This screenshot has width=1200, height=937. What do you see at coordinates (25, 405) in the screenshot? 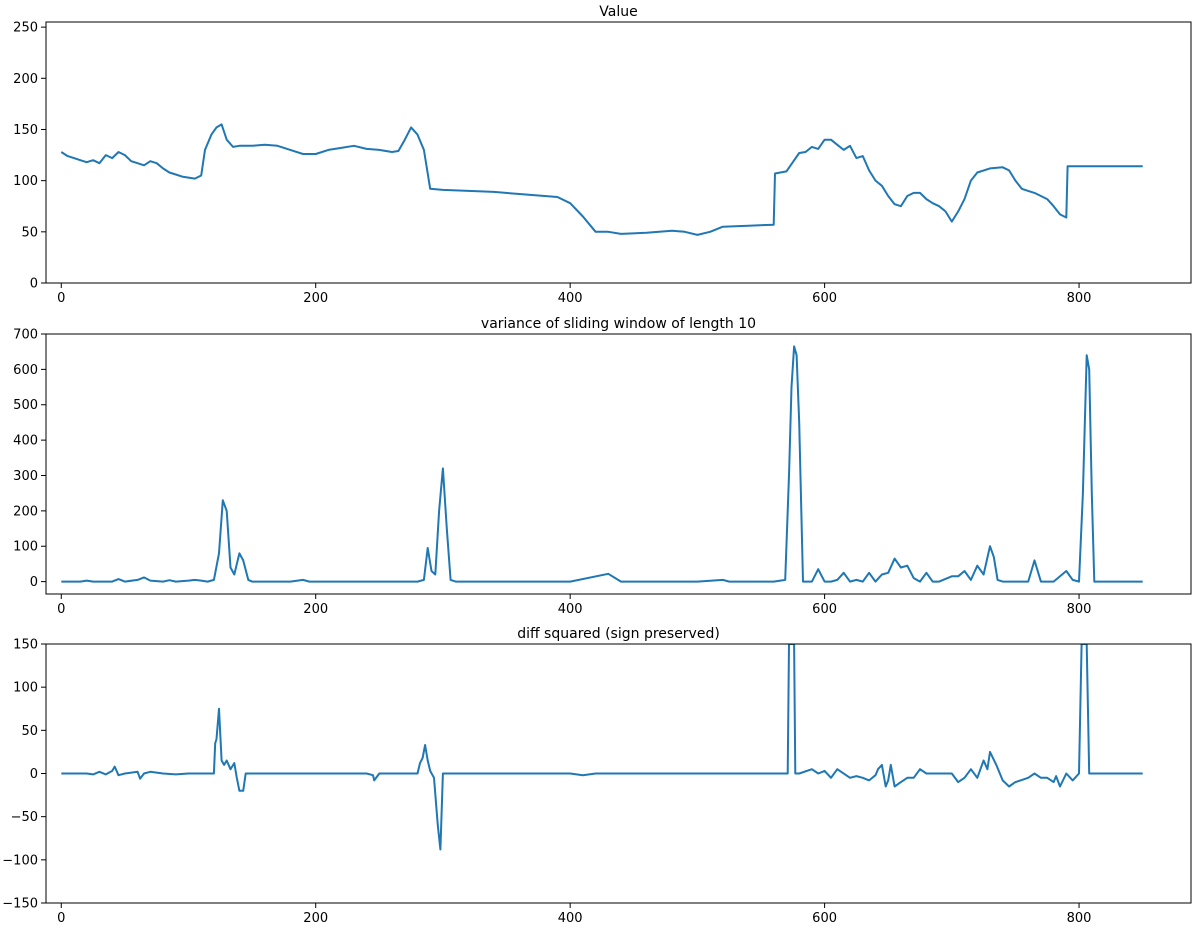
I see `y-tick-label: 500` at bounding box center [25, 405].